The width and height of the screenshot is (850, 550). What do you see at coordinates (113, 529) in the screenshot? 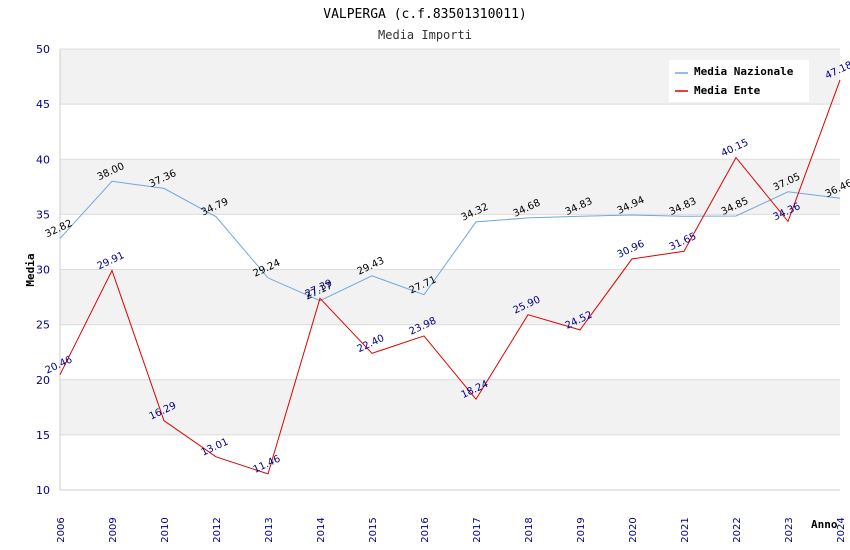
I see `x-tick-label: 2009` at bounding box center [113, 529].